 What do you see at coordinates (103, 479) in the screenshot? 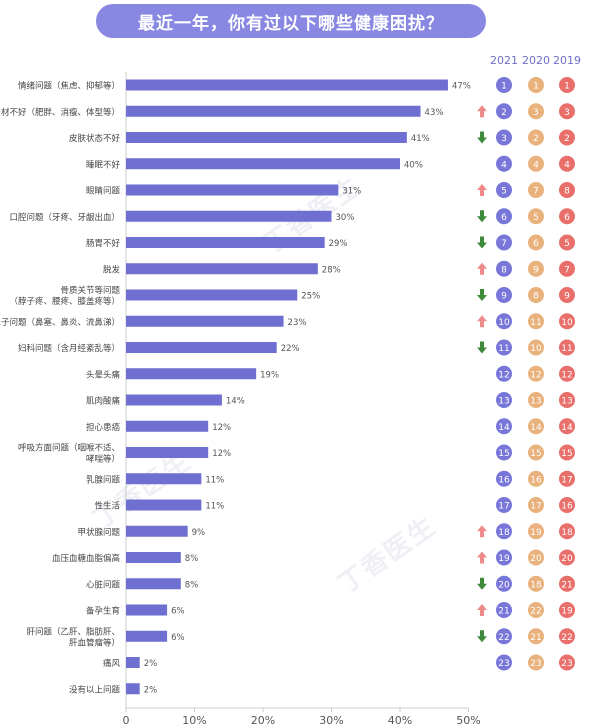
I see `category-label: 乳腺问题` at bounding box center [103, 479].